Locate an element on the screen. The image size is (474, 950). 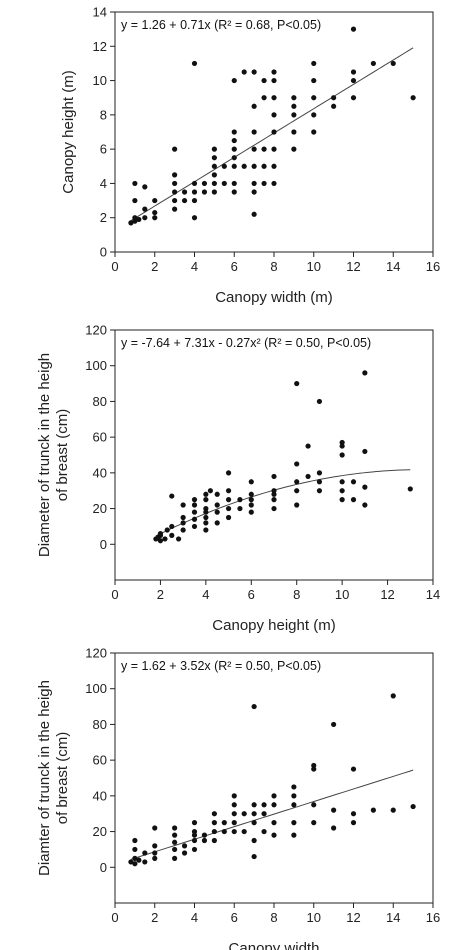
x-tick-label: 14 is located at coordinates (393, 917).